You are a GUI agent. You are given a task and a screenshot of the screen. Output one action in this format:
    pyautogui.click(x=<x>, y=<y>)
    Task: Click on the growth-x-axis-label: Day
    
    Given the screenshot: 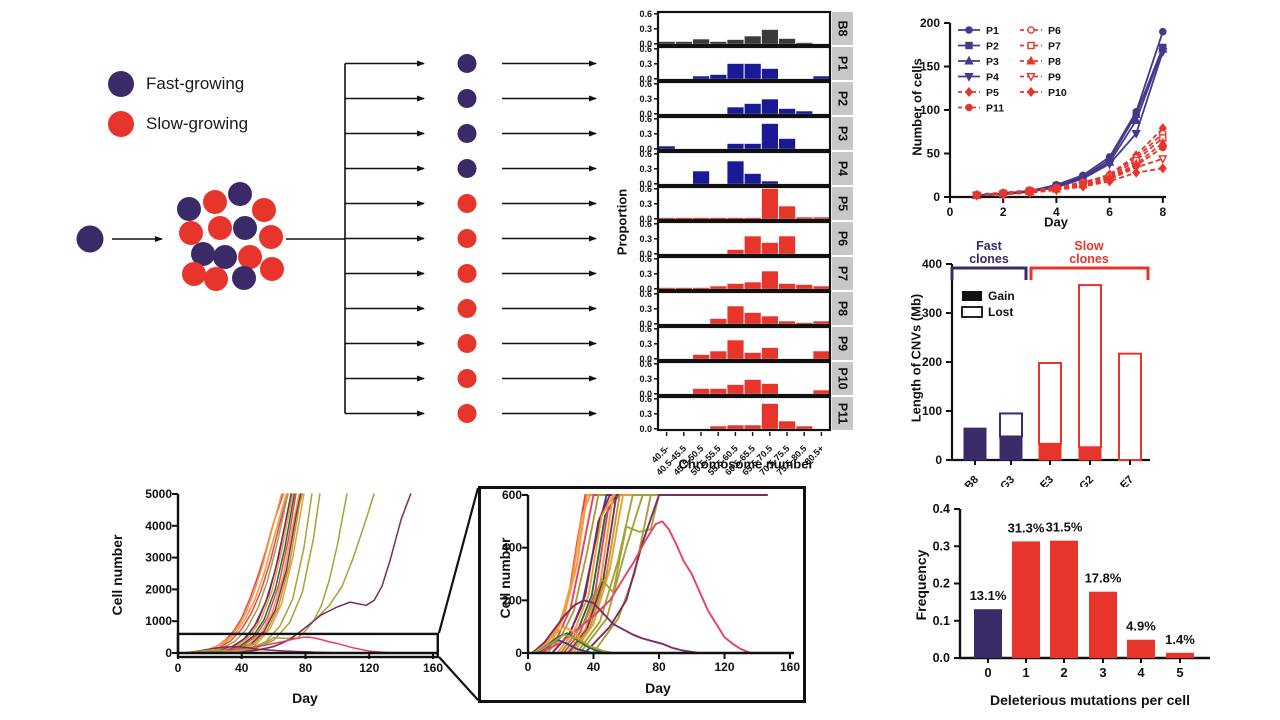 What is the action you would take?
    pyautogui.click(x=1056, y=222)
    